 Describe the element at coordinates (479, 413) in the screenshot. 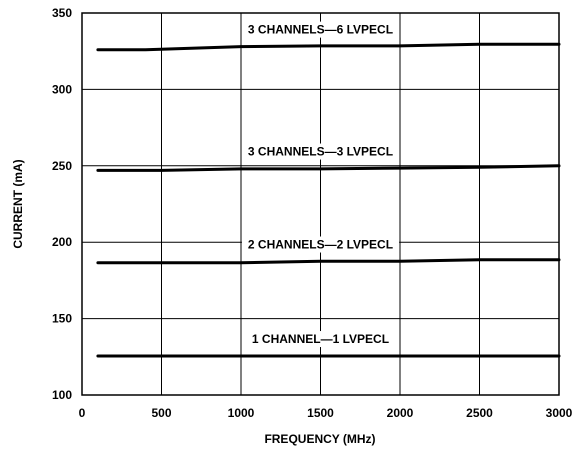

I see `x-tick-label: 2500` at that location.